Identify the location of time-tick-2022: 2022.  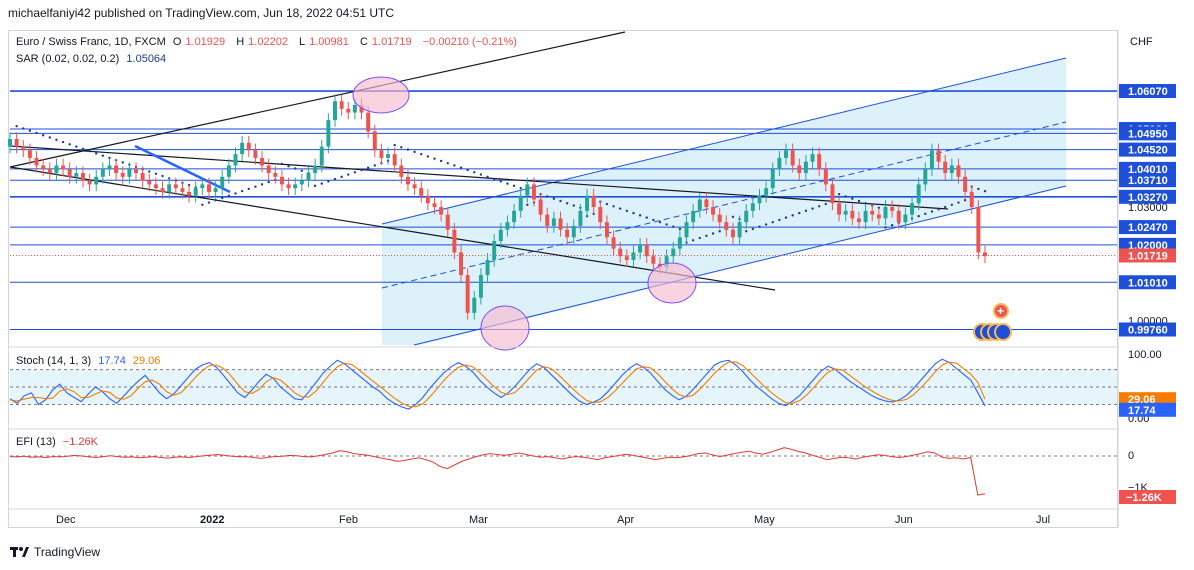
(212, 520).